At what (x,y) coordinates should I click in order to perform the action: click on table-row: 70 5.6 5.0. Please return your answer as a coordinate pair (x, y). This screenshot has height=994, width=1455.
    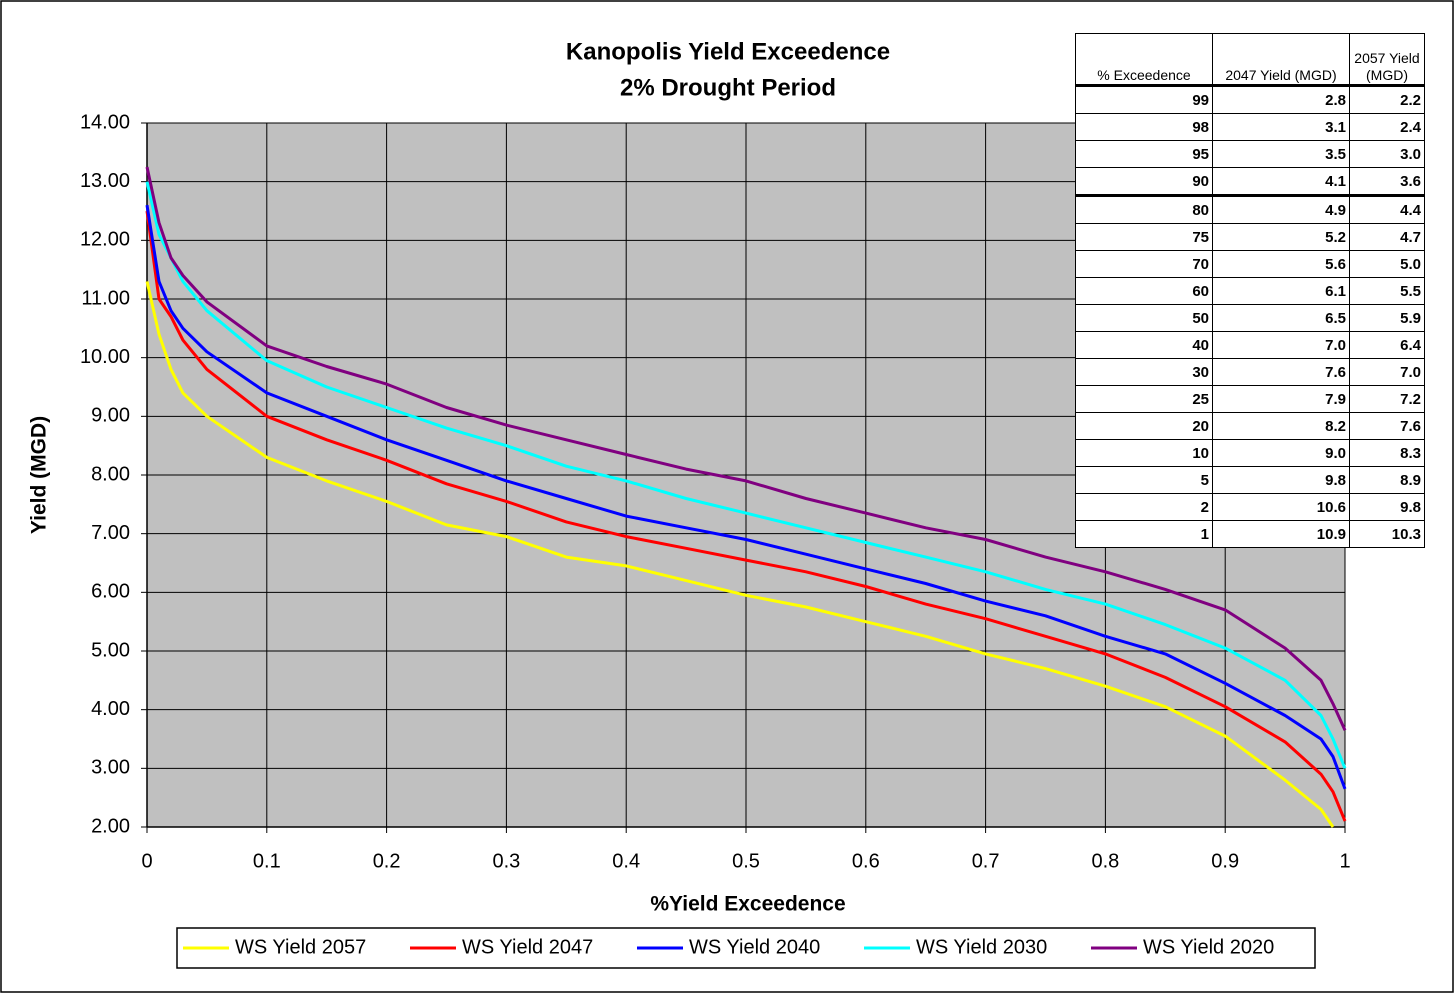
    Looking at the image, I should click on (1250, 264).